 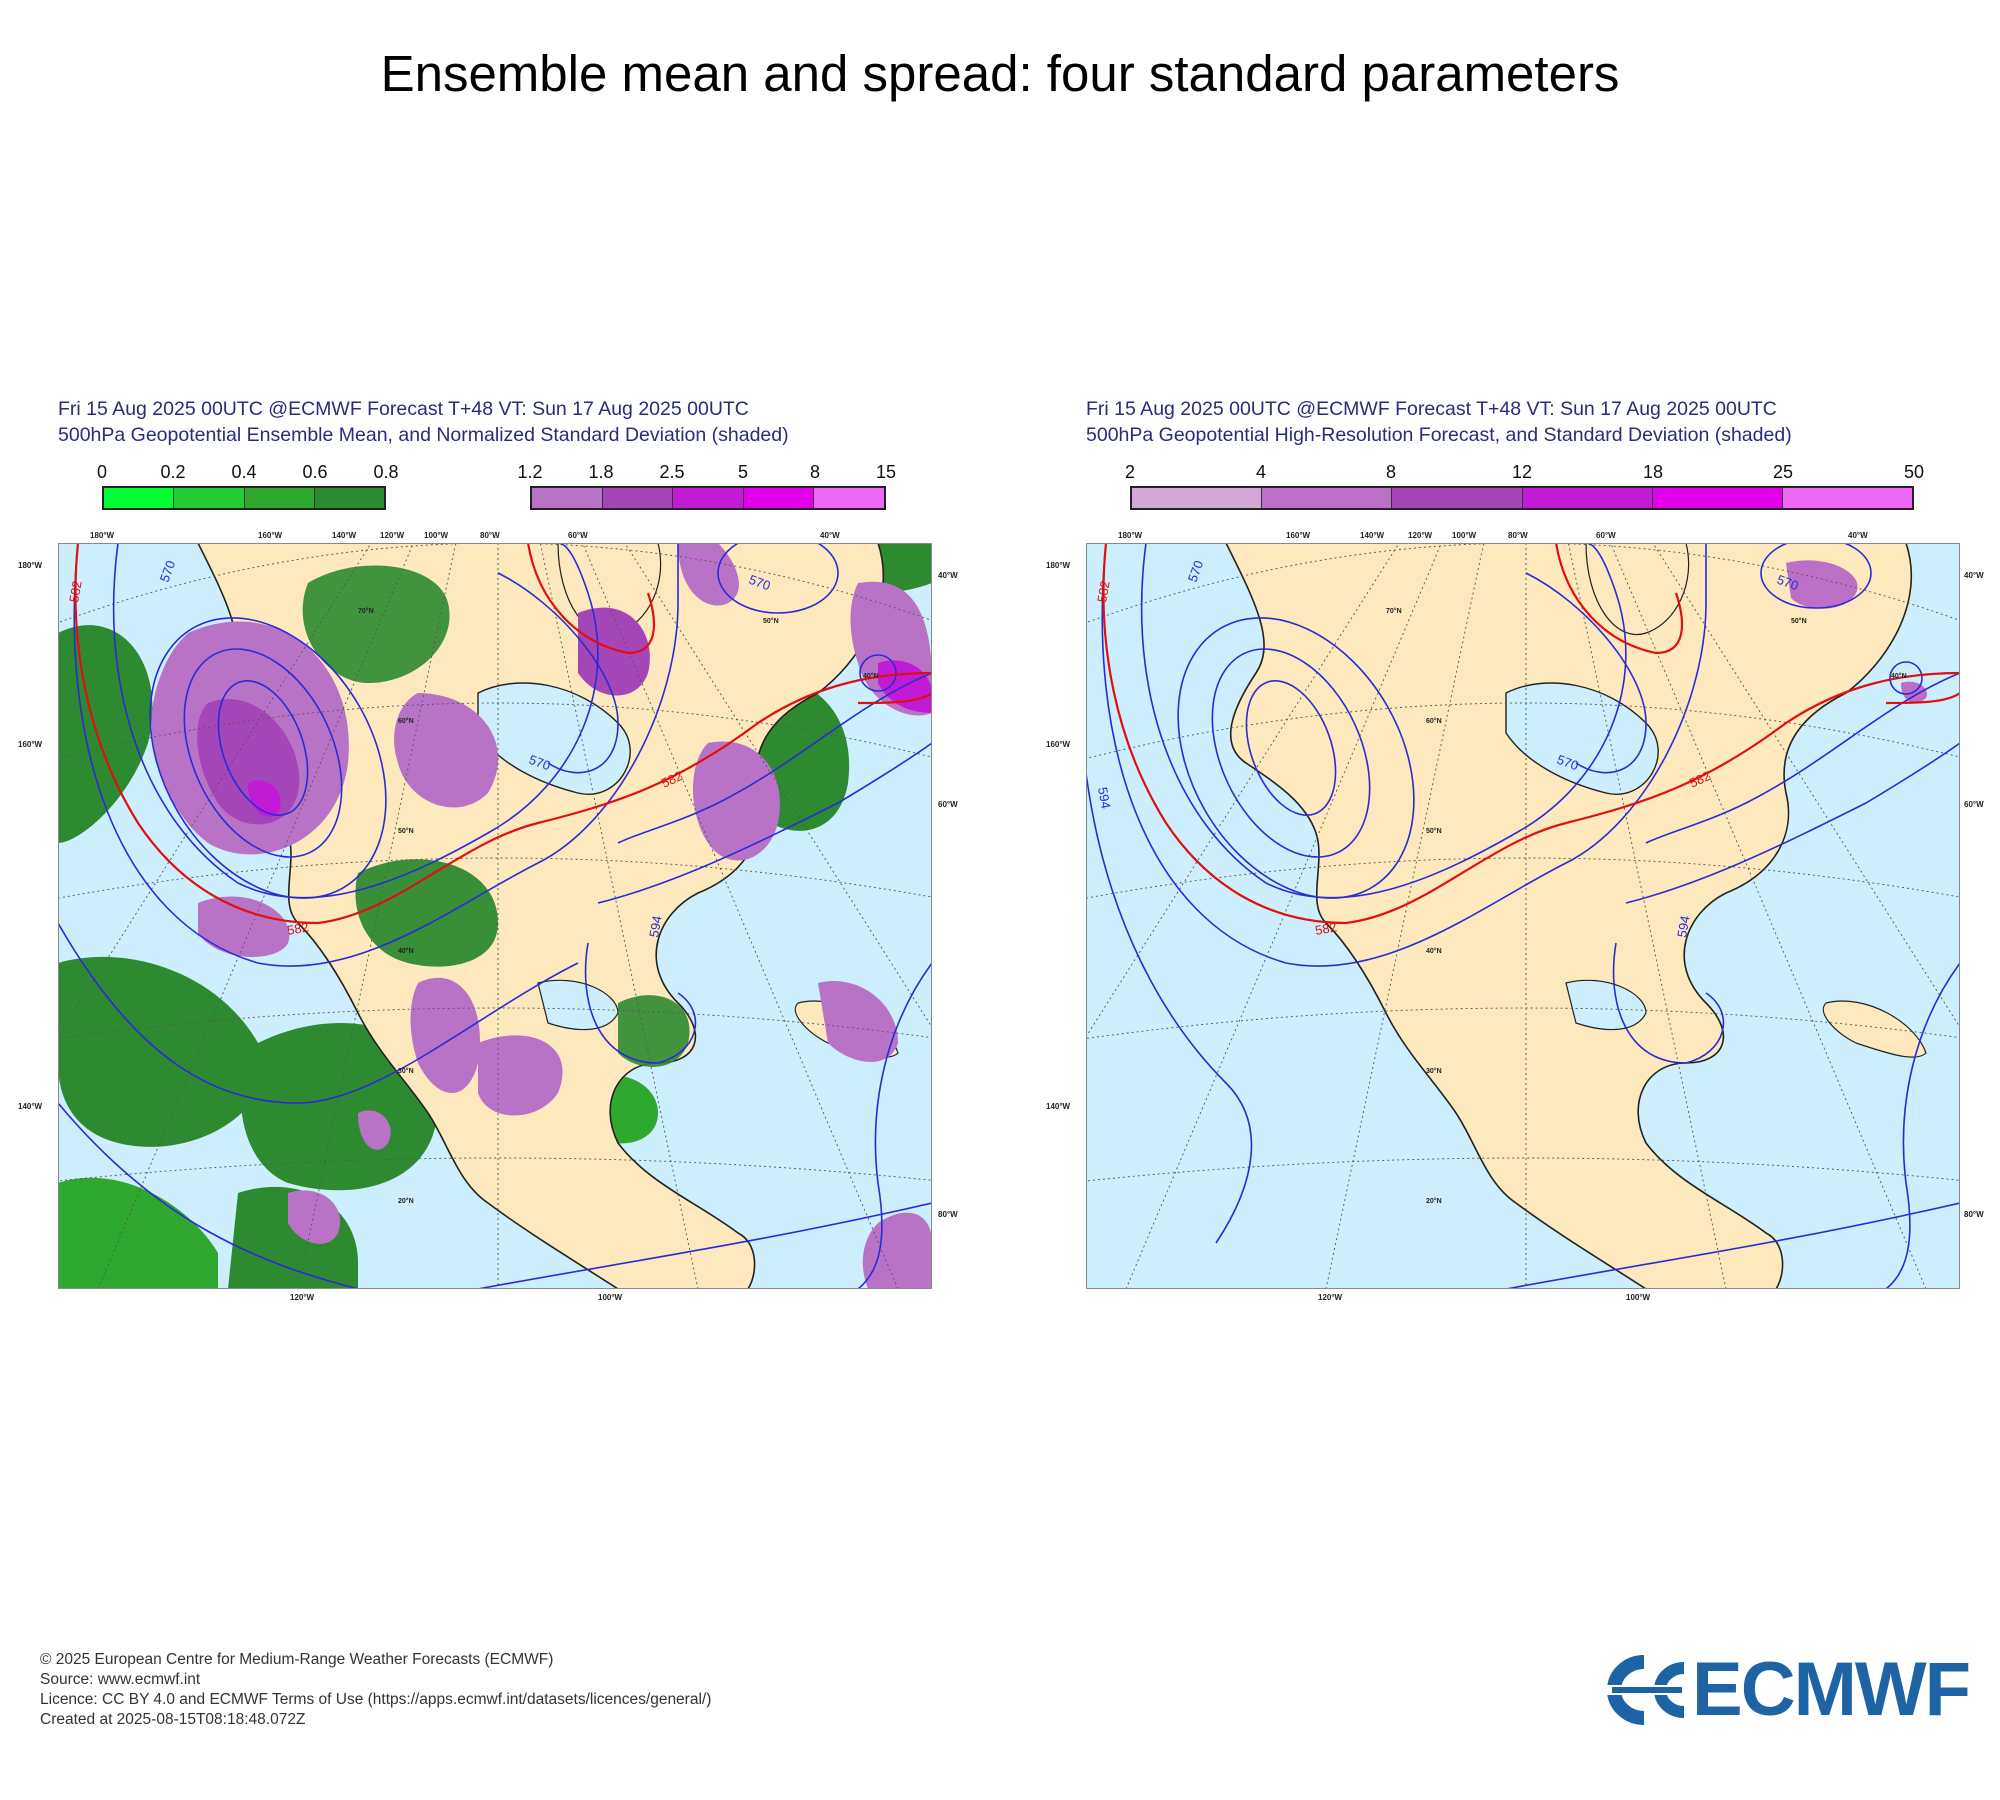 What do you see at coordinates (248, 474) in the screenshot?
I see `left-green-colorbar-ticks: 0 0.2 0.4 0.6 0.8` at bounding box center [248, 474].